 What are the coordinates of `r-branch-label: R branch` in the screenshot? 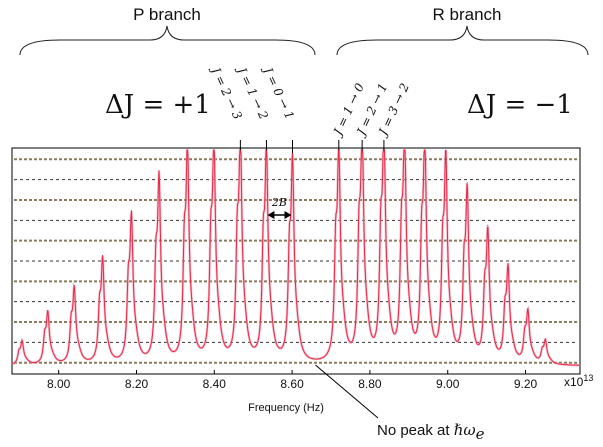 It's located at (467, 14).